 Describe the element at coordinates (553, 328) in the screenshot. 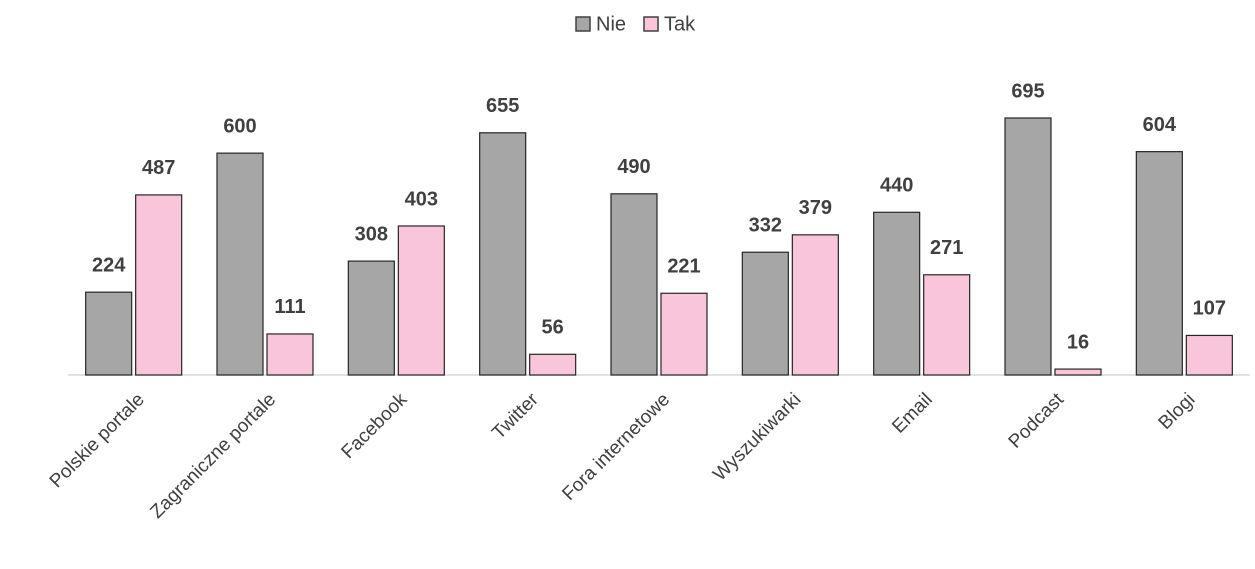

I see `data-label: 56` at that location.